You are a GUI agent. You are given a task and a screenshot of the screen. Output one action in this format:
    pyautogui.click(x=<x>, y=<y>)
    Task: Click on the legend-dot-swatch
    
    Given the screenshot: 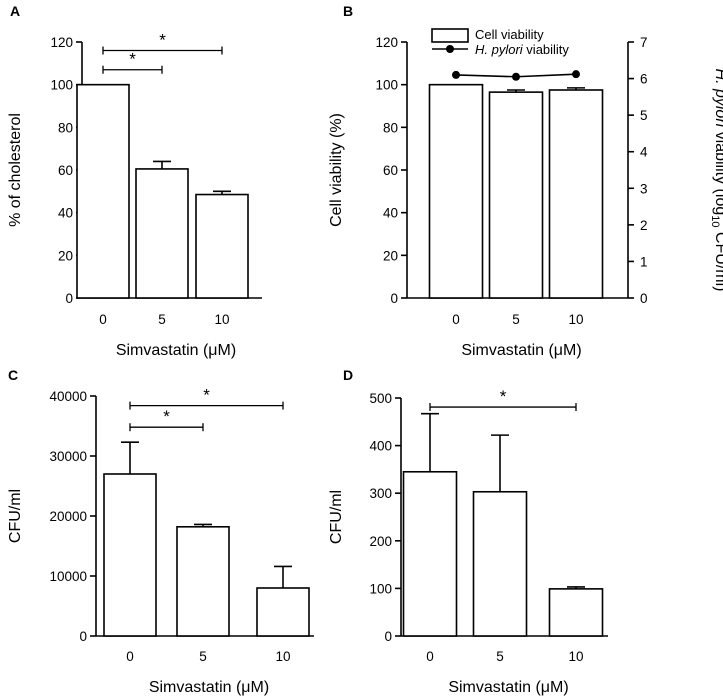 What is the action you would take?
    pyautogui.click(x=450, y=49)
    